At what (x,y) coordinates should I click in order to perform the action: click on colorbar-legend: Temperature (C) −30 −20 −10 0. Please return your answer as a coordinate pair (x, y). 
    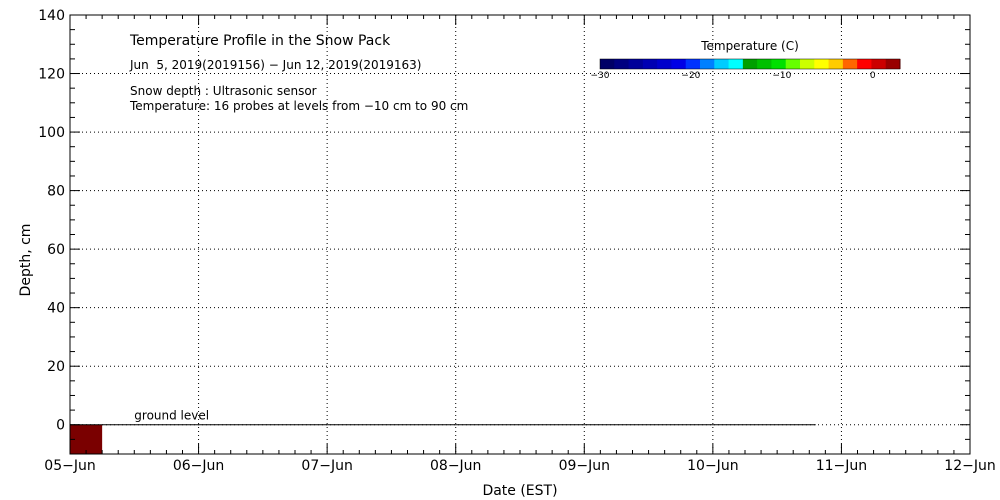
    Looking at the image, I should click on (746, 60).